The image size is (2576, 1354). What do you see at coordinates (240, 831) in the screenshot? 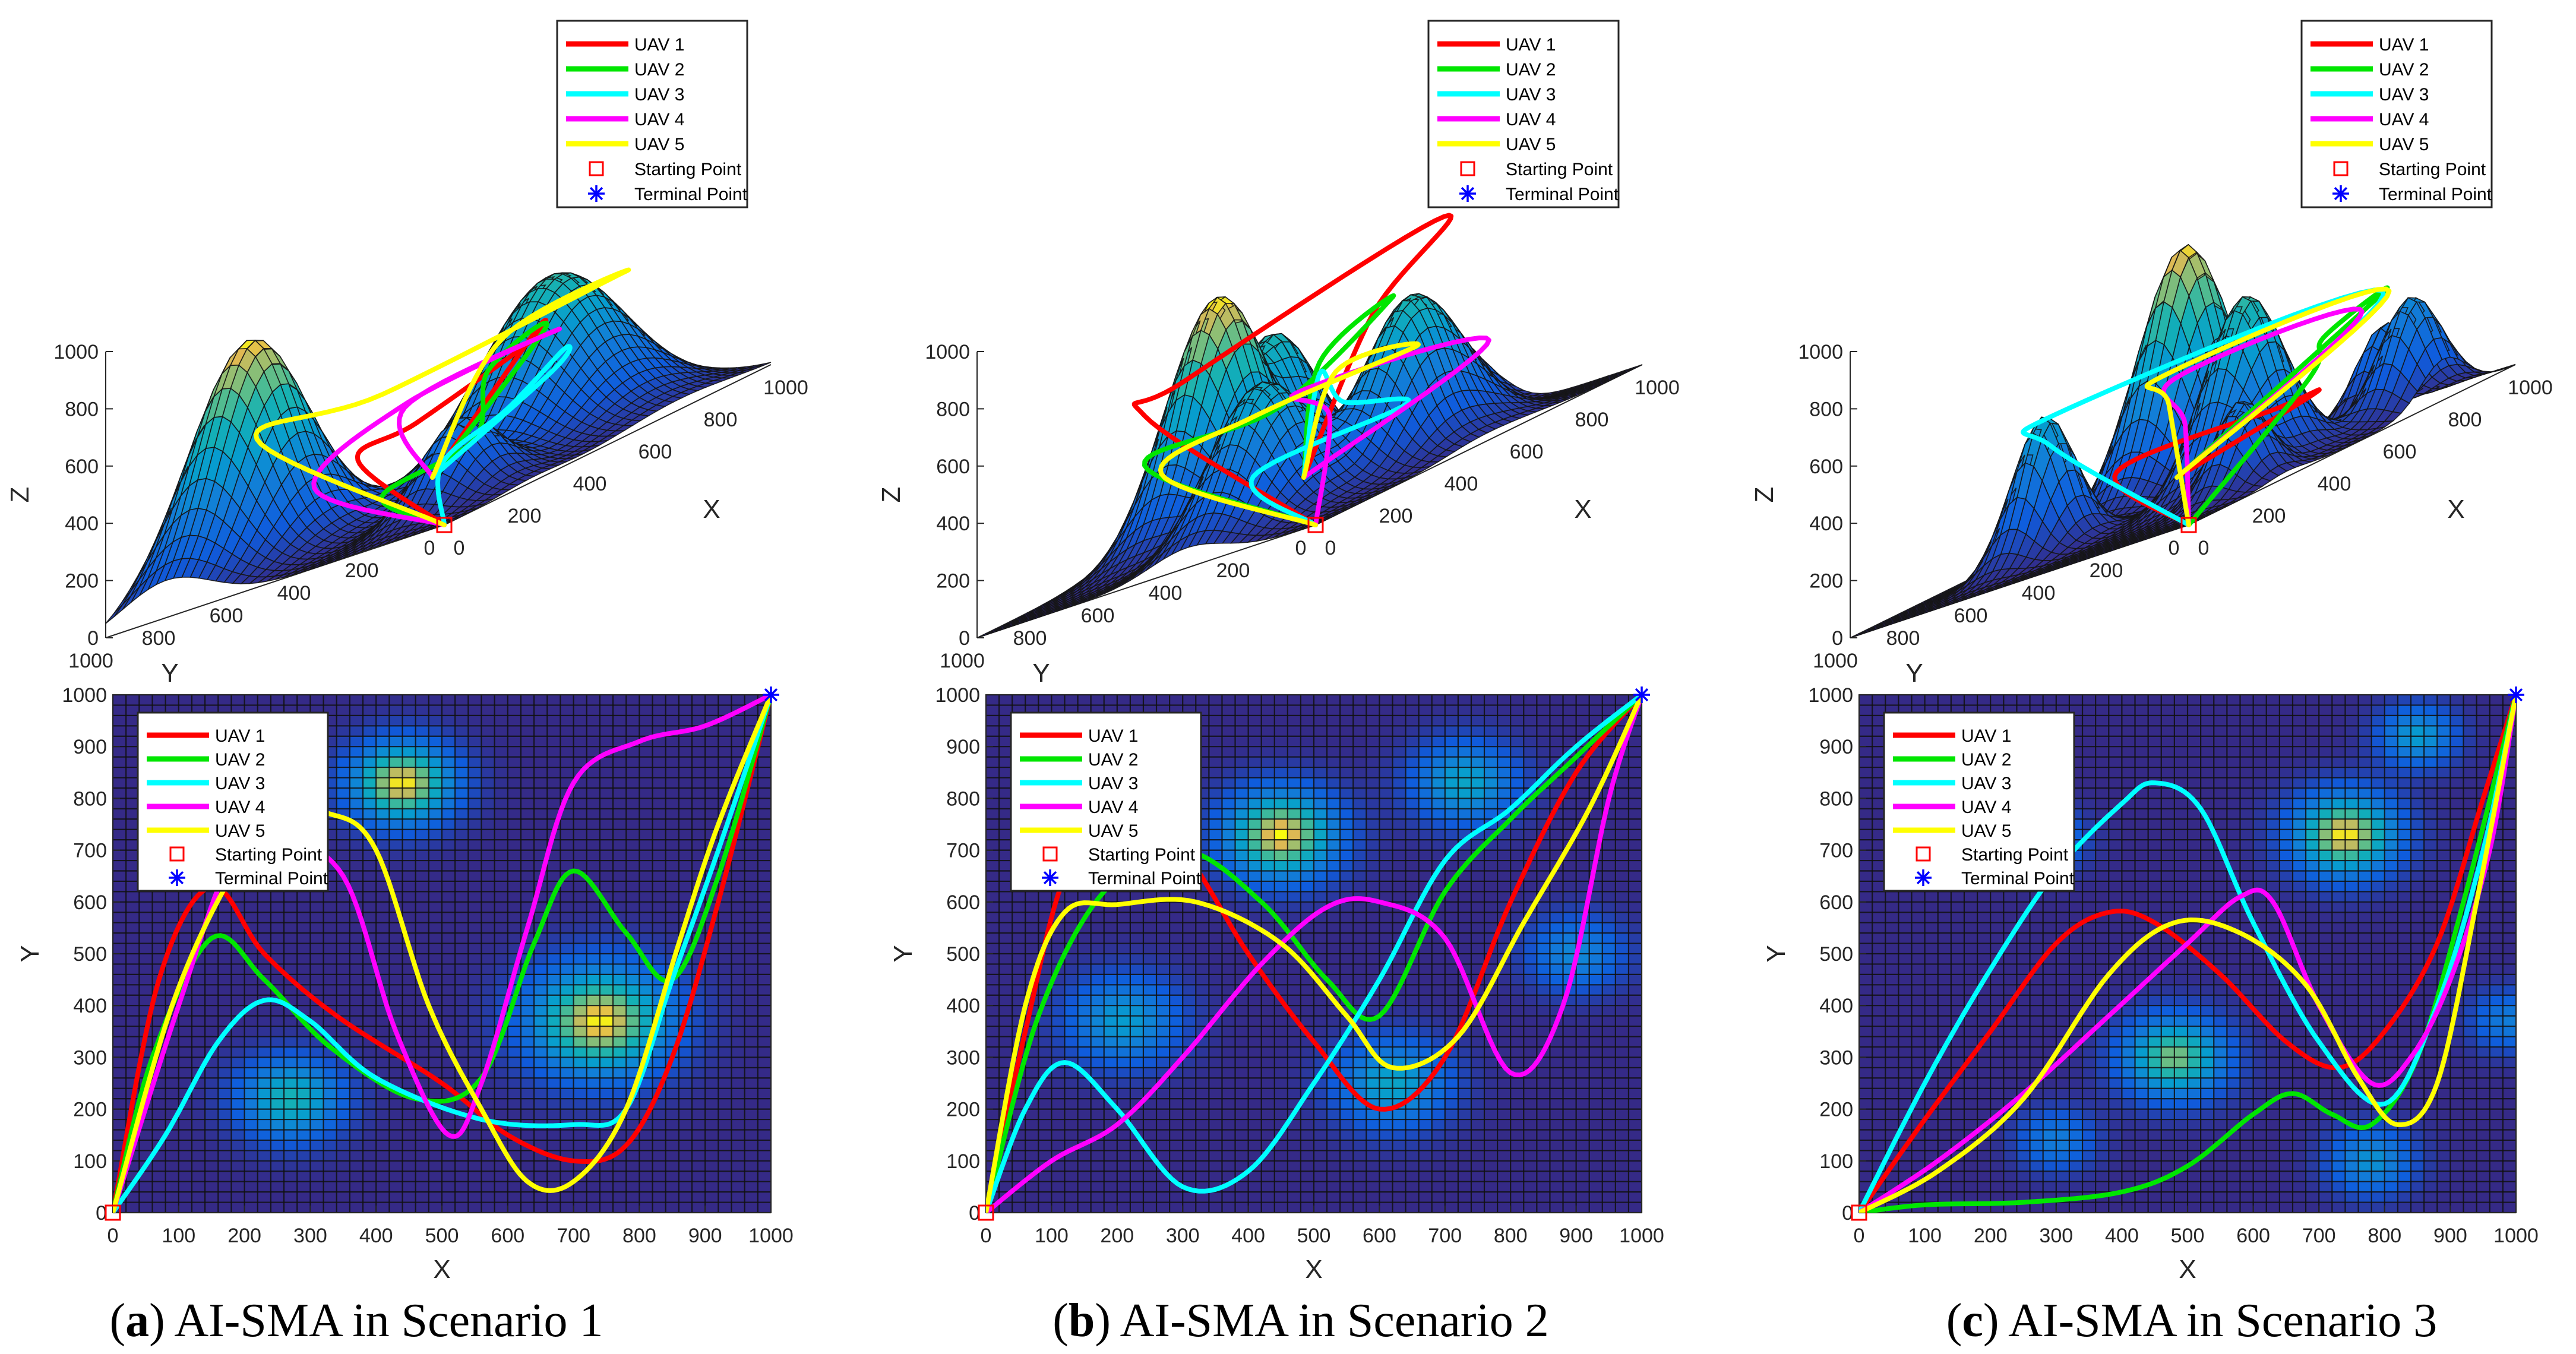
I see `map1-legend-label-5: UAV 5` at bounding box center [240, 831].